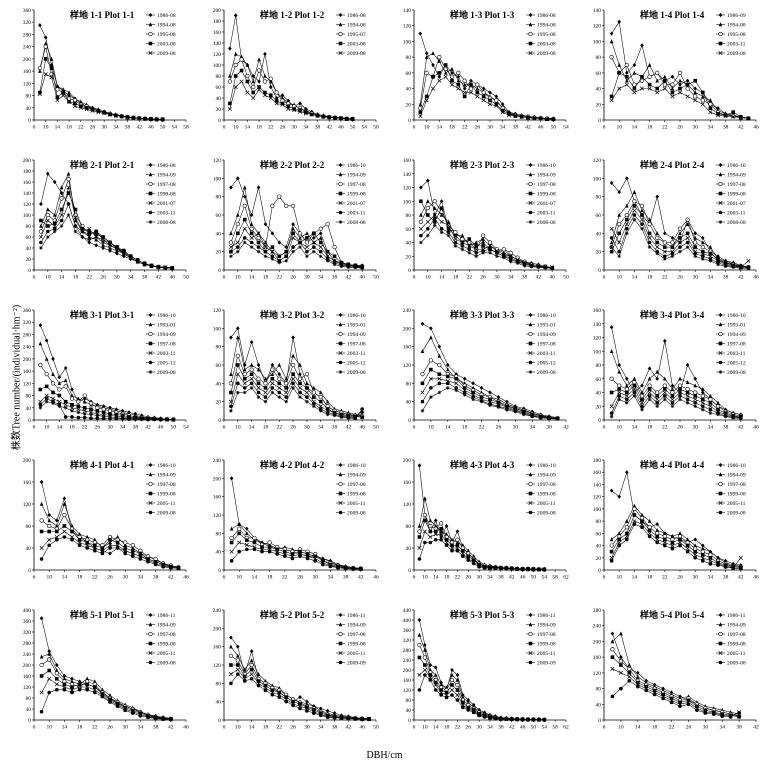 The image size is (769, 770). I want to click on x-tick-label: 38, so click(525, 278).